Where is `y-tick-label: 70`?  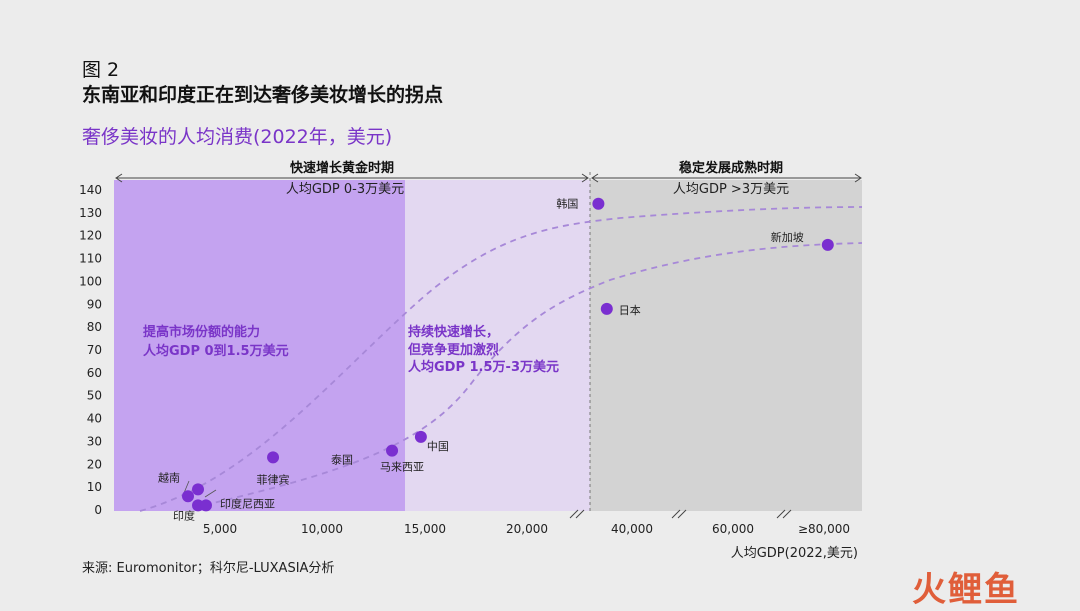
y-tick-label: 70 is located at coordinates (94, 350).